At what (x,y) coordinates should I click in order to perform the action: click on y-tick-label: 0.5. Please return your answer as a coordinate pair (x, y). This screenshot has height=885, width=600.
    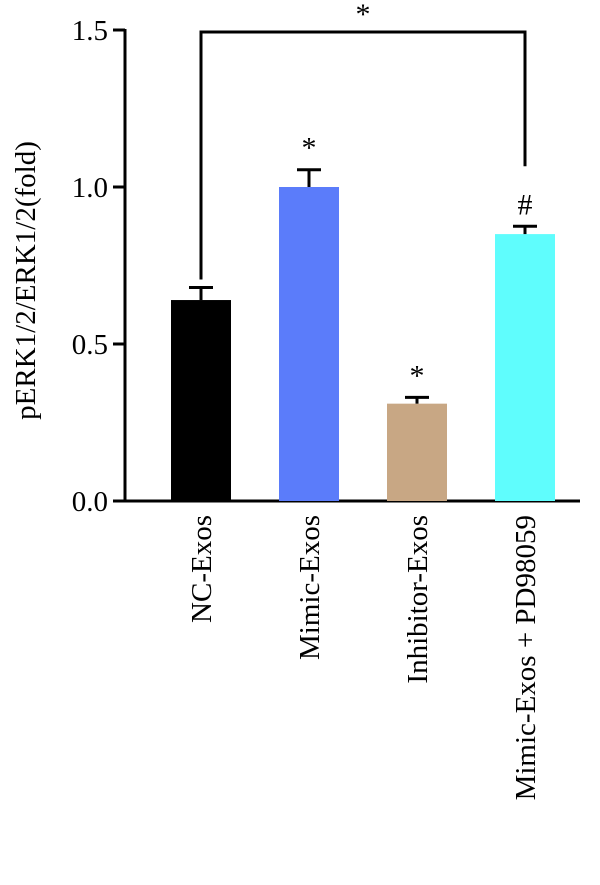
    Looking at the image, I should click on (90, 345).